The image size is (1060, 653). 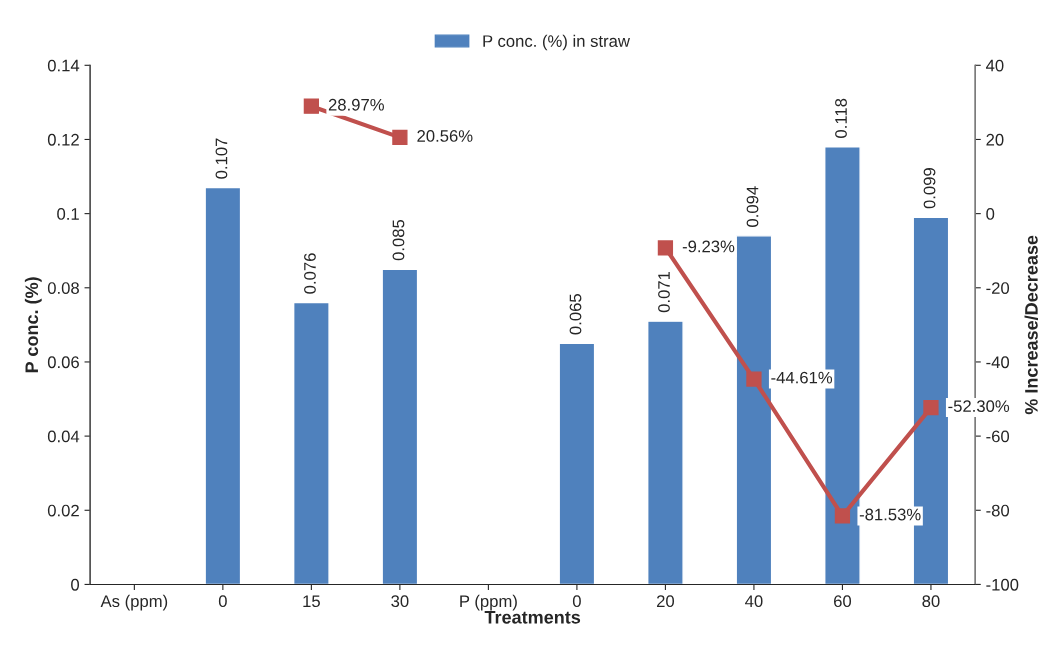 What do you see at coordinates (995, 65) in the screenshot?
I see `y2-tick-label: 40` at bounding box center [995, 65].